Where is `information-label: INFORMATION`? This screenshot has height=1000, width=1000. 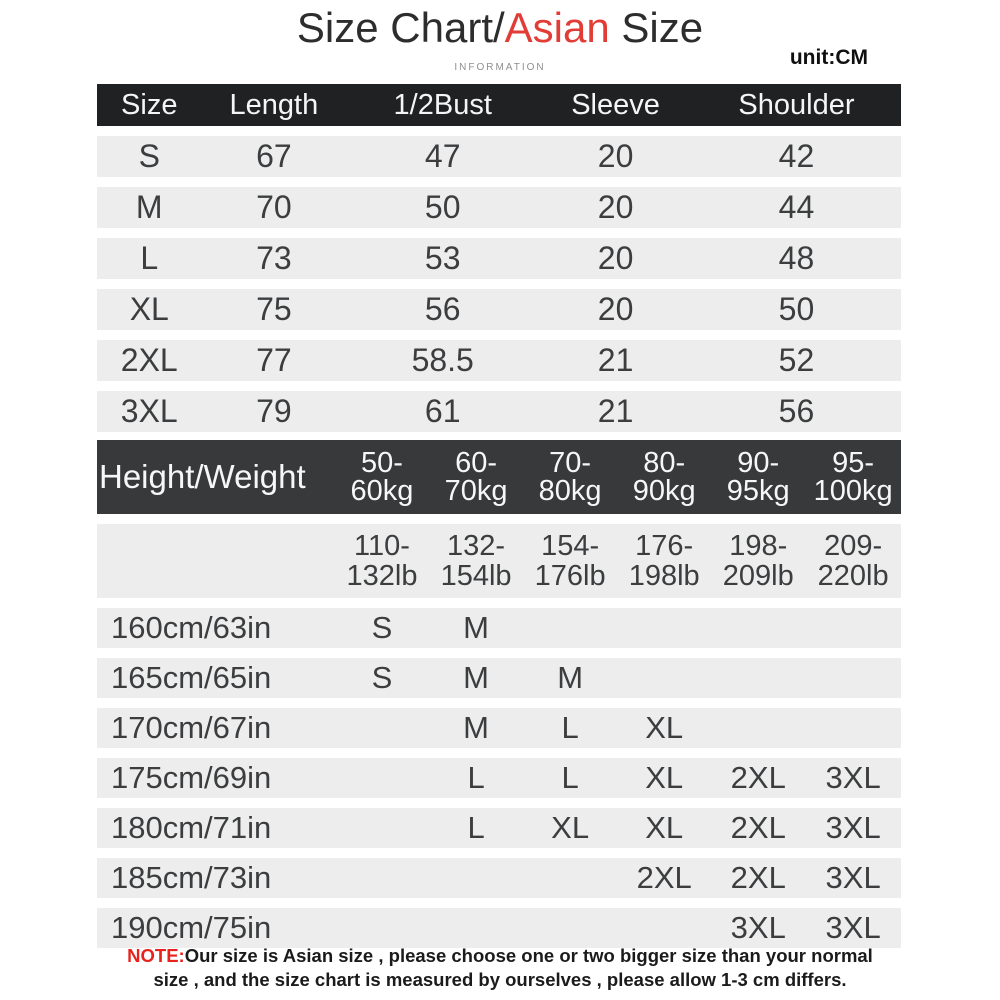
information-label: INFORMATION is located at coordinates (500, 67).